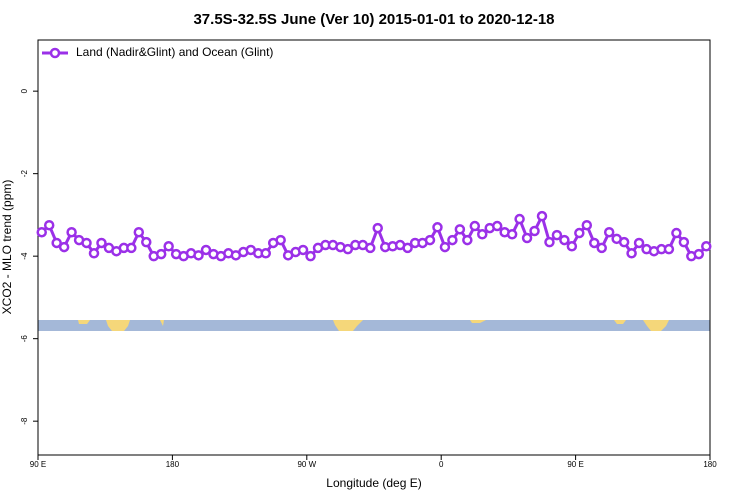  Describe the element at coordinates (306, 464) in the screenshot. I see `x-tick-label: 90 W` at that location.